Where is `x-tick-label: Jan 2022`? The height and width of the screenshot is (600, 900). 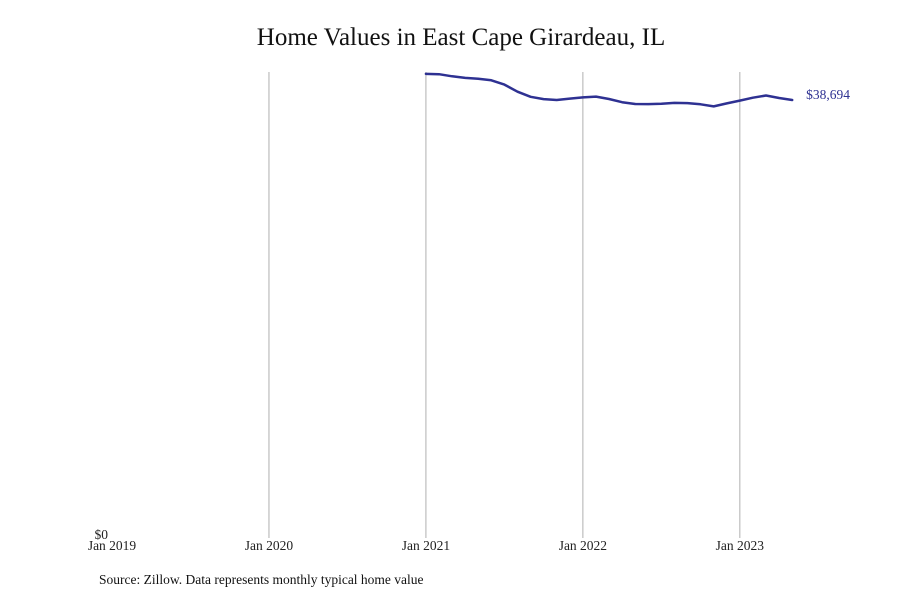
x-tick-label: Jan 2022 is located at coordinates (583, 545).